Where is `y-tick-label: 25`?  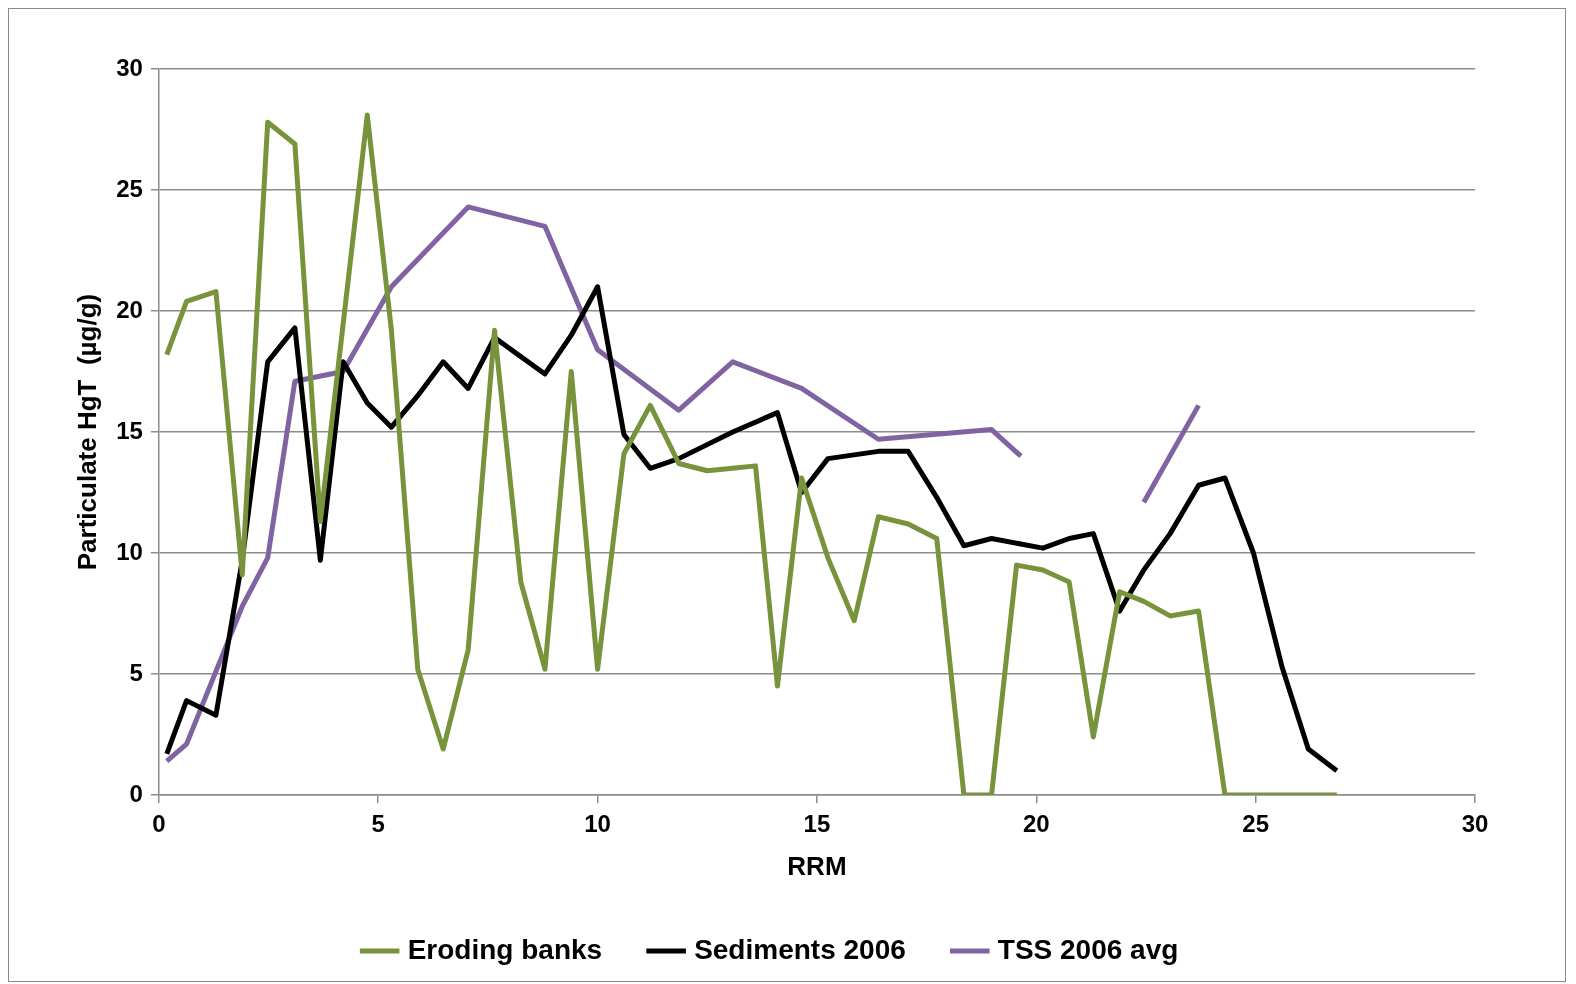
y-tick-label: 25 is located at coordinates (129, 188).